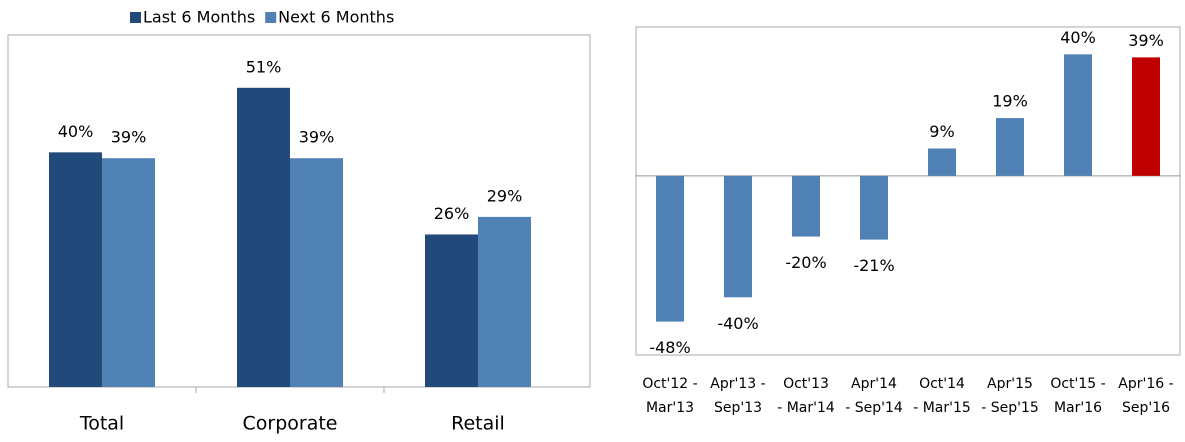 The height and width of the screenshot is (442, 1185). Describe the element at coordinates (1010, 384) in the screenshot. I see `x-tick-label: Apr'15` at that location.